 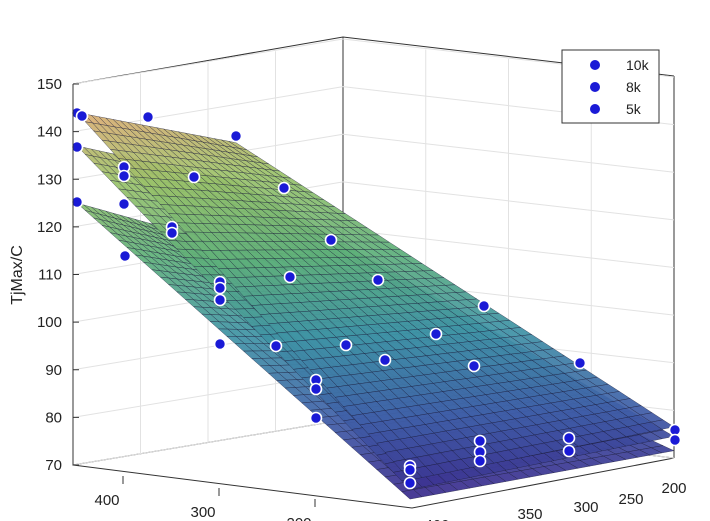 What do you see at coordinates (529, 513) in the screenshot?
I see `right-tick-label: 350` at bounding box center [529, 513].